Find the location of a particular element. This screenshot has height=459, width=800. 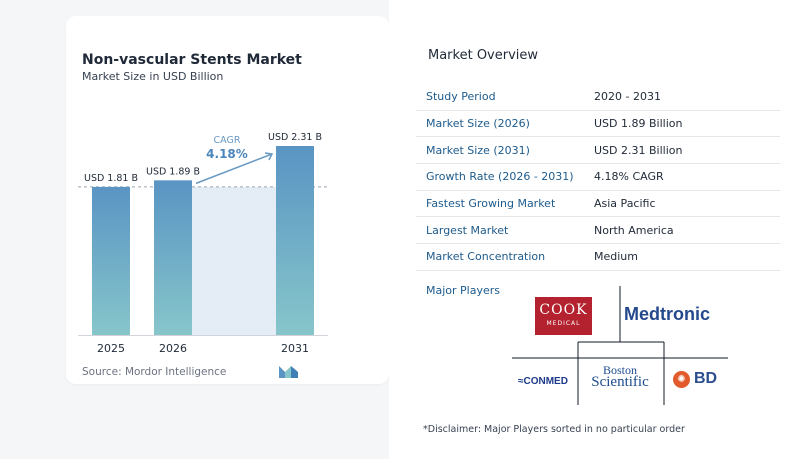

source-note: Source: Mordor Intelligence is located at coordinates (154, 372).